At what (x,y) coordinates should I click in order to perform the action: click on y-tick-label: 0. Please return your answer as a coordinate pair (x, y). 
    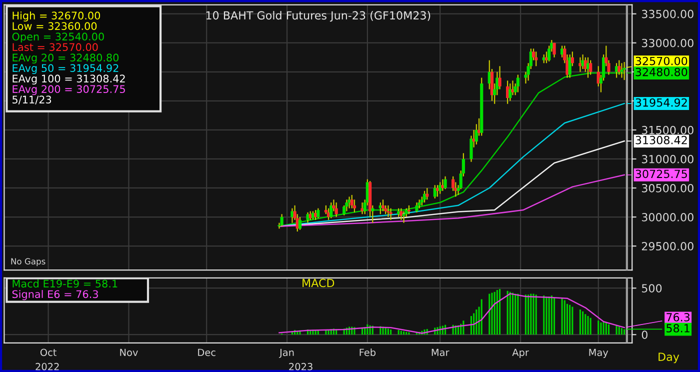
    Looking at the image, I should click on (645, 334).